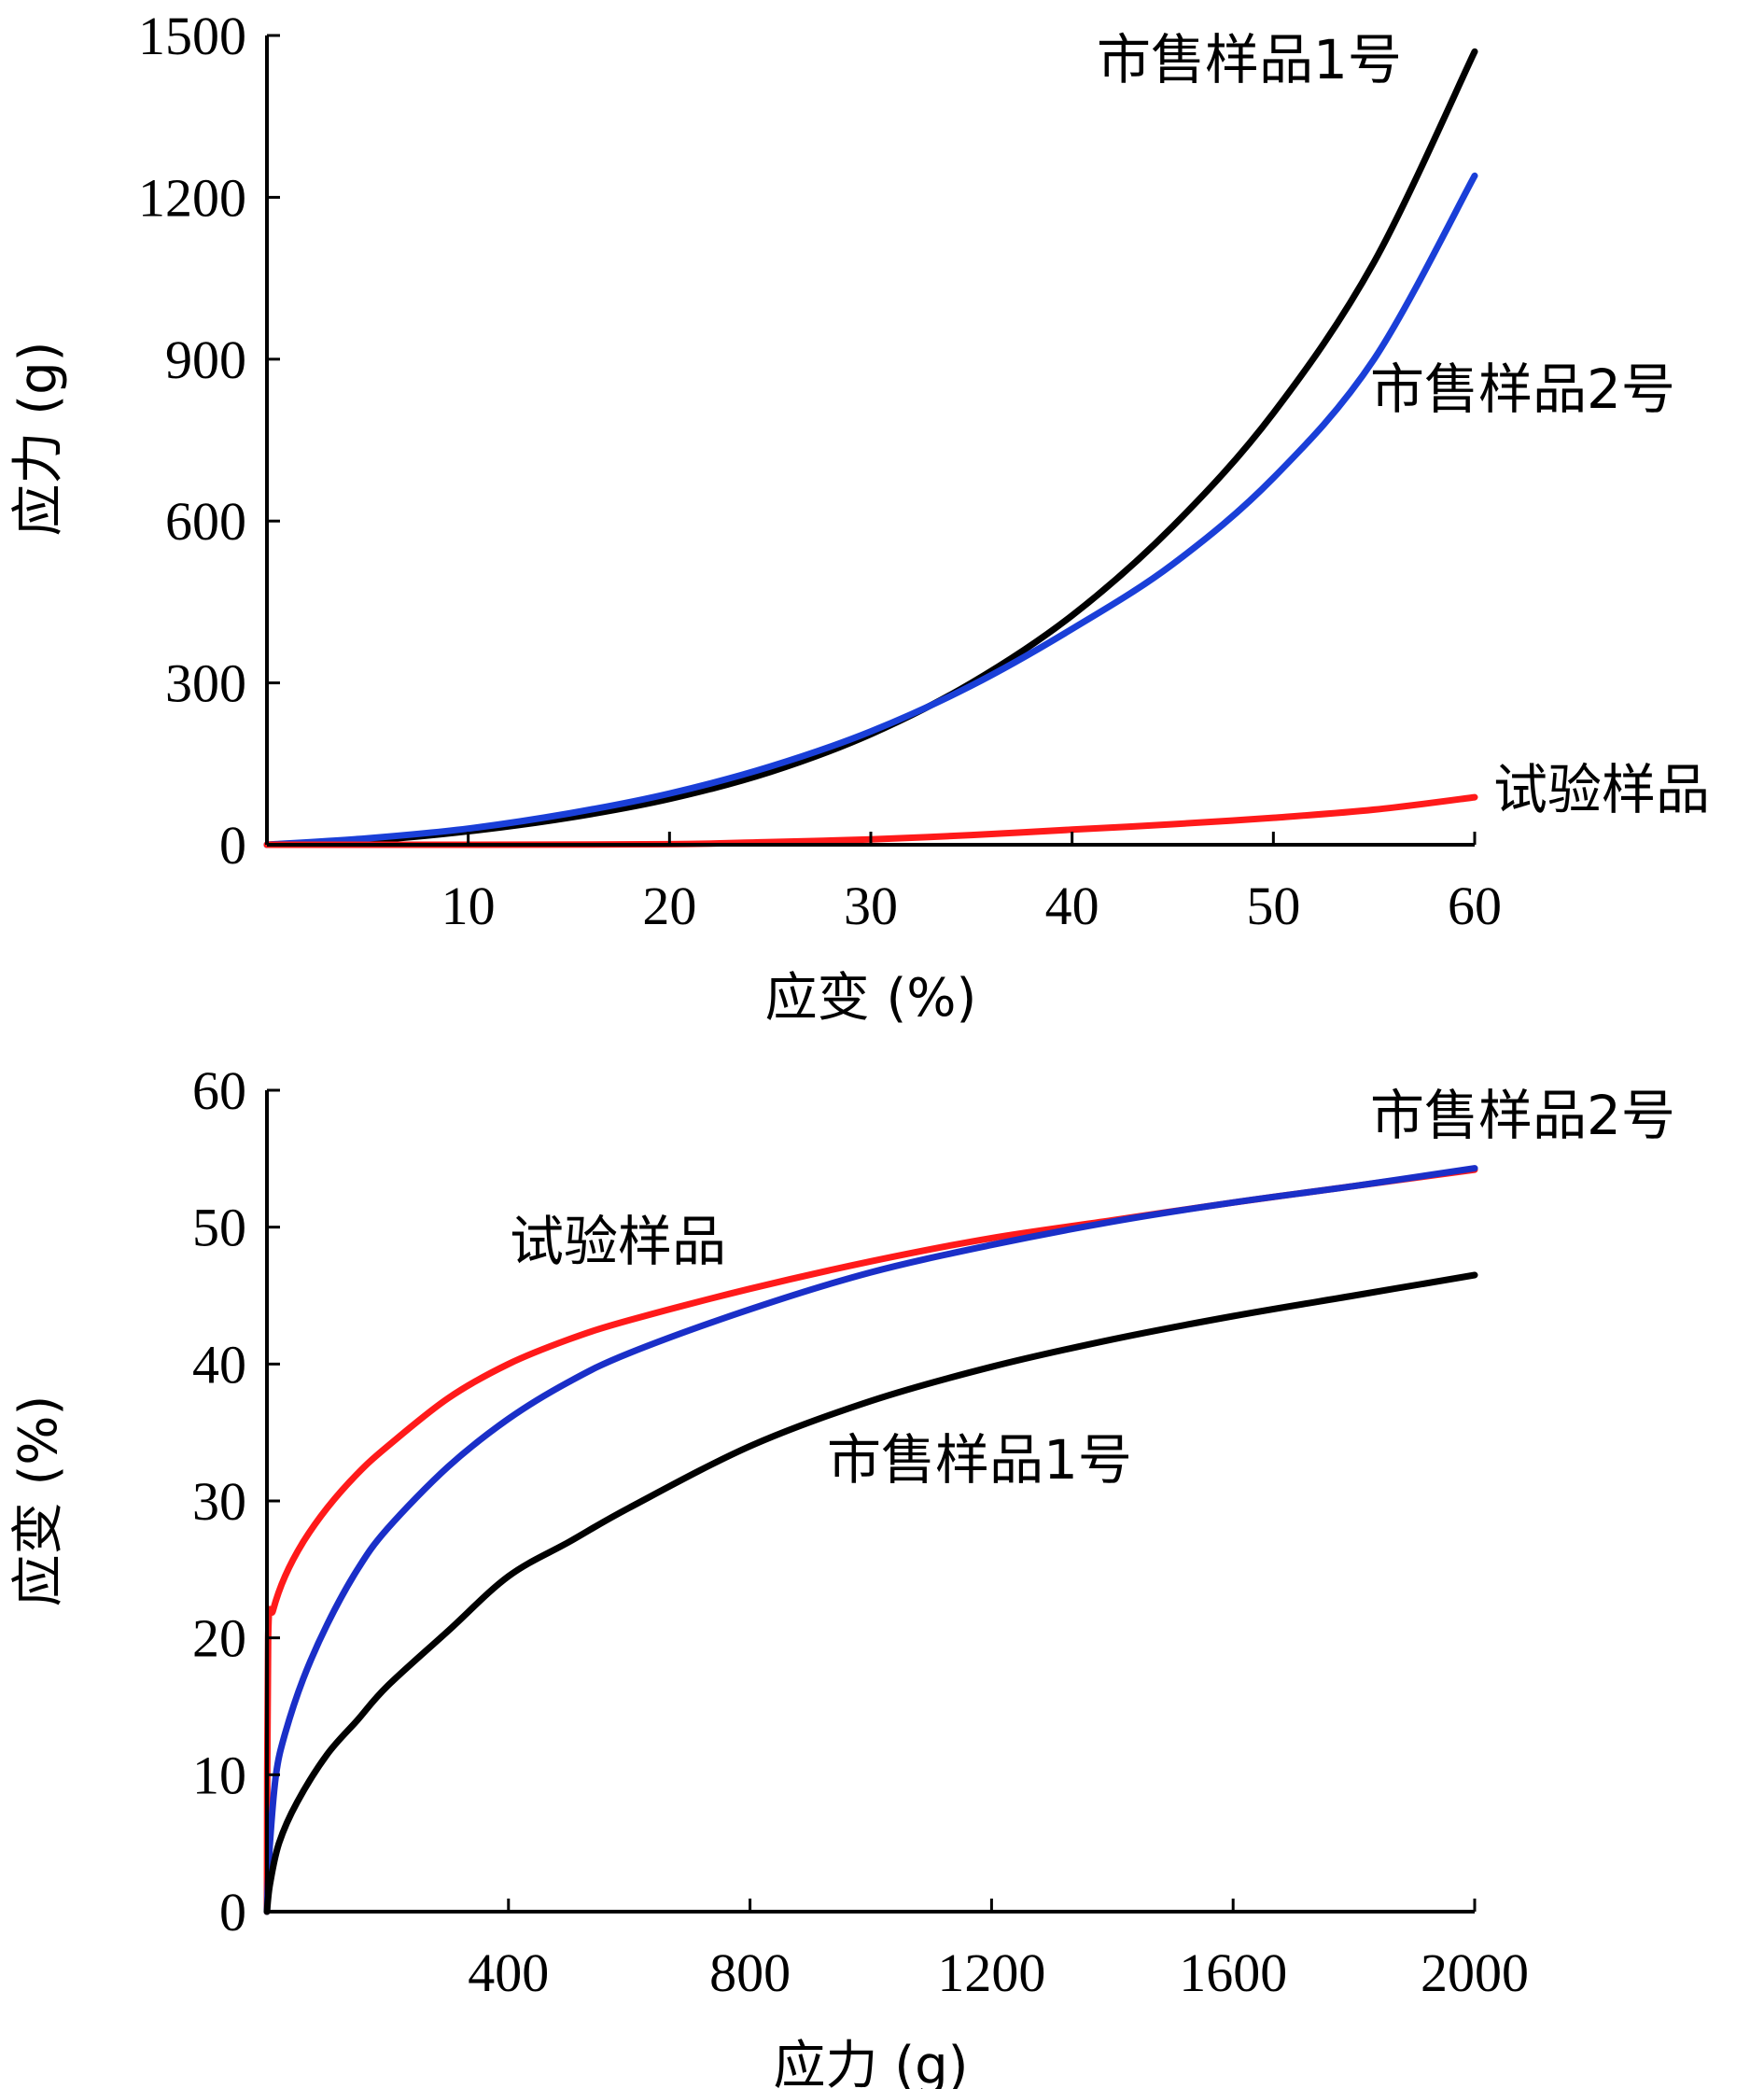 The image size is (1764, 2089). What do you see at coordinates (38, 439) in the screenshot?
I see `top-y-axis-title: 应力 (g)` at bounding box center [38, 439].